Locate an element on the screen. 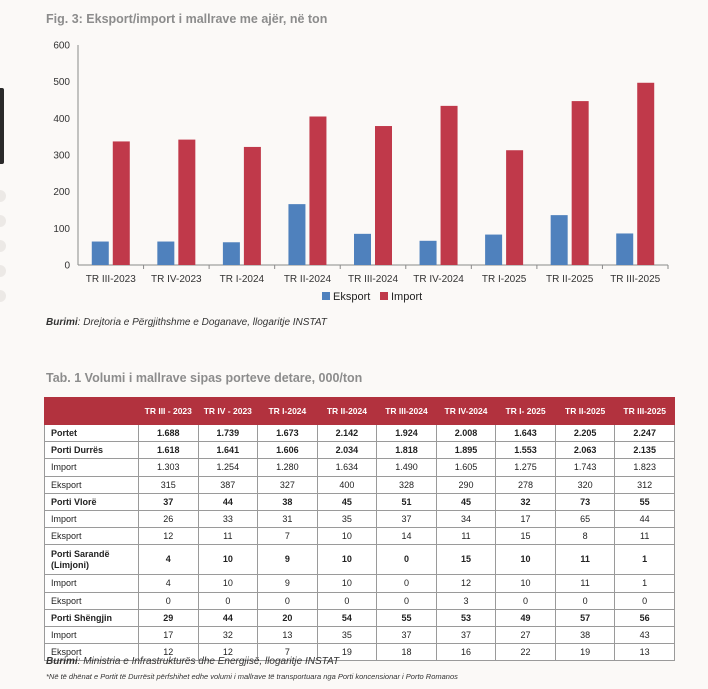 The image size is (708, 689). table-cell: 1.818 is located at coordinates (406, 450).